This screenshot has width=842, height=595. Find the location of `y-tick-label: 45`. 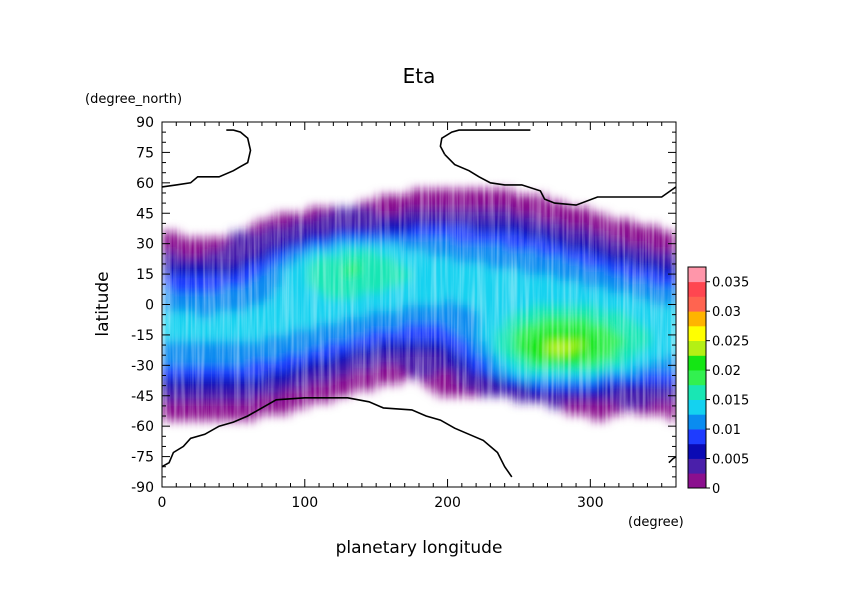

y-tick-label: 45 is located at coordinates (145, 214).